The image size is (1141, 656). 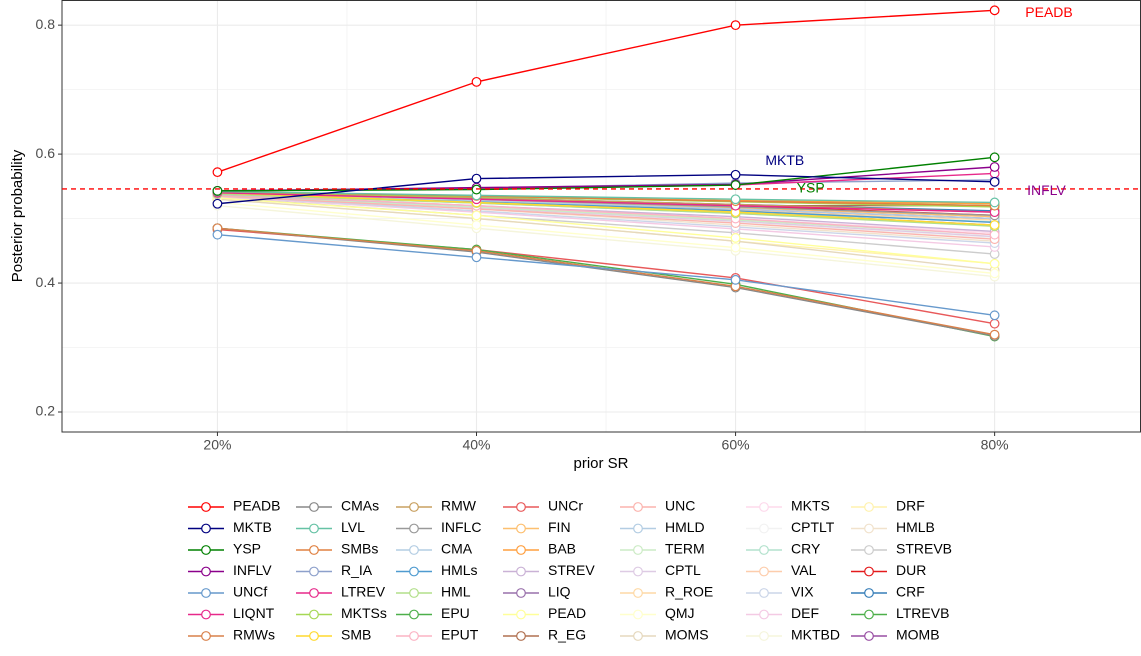 I want to click on y-axis-title: Posterior probability, so click(x=17, y=215).